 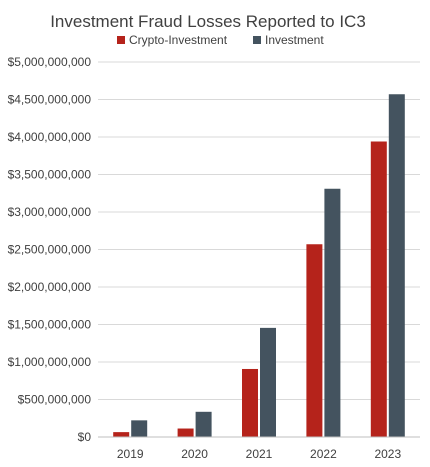 What do you see at coordinates (323, 454) in the screenshot?
I see `x-tick-label: 2022` at bounding box center [323, 454].